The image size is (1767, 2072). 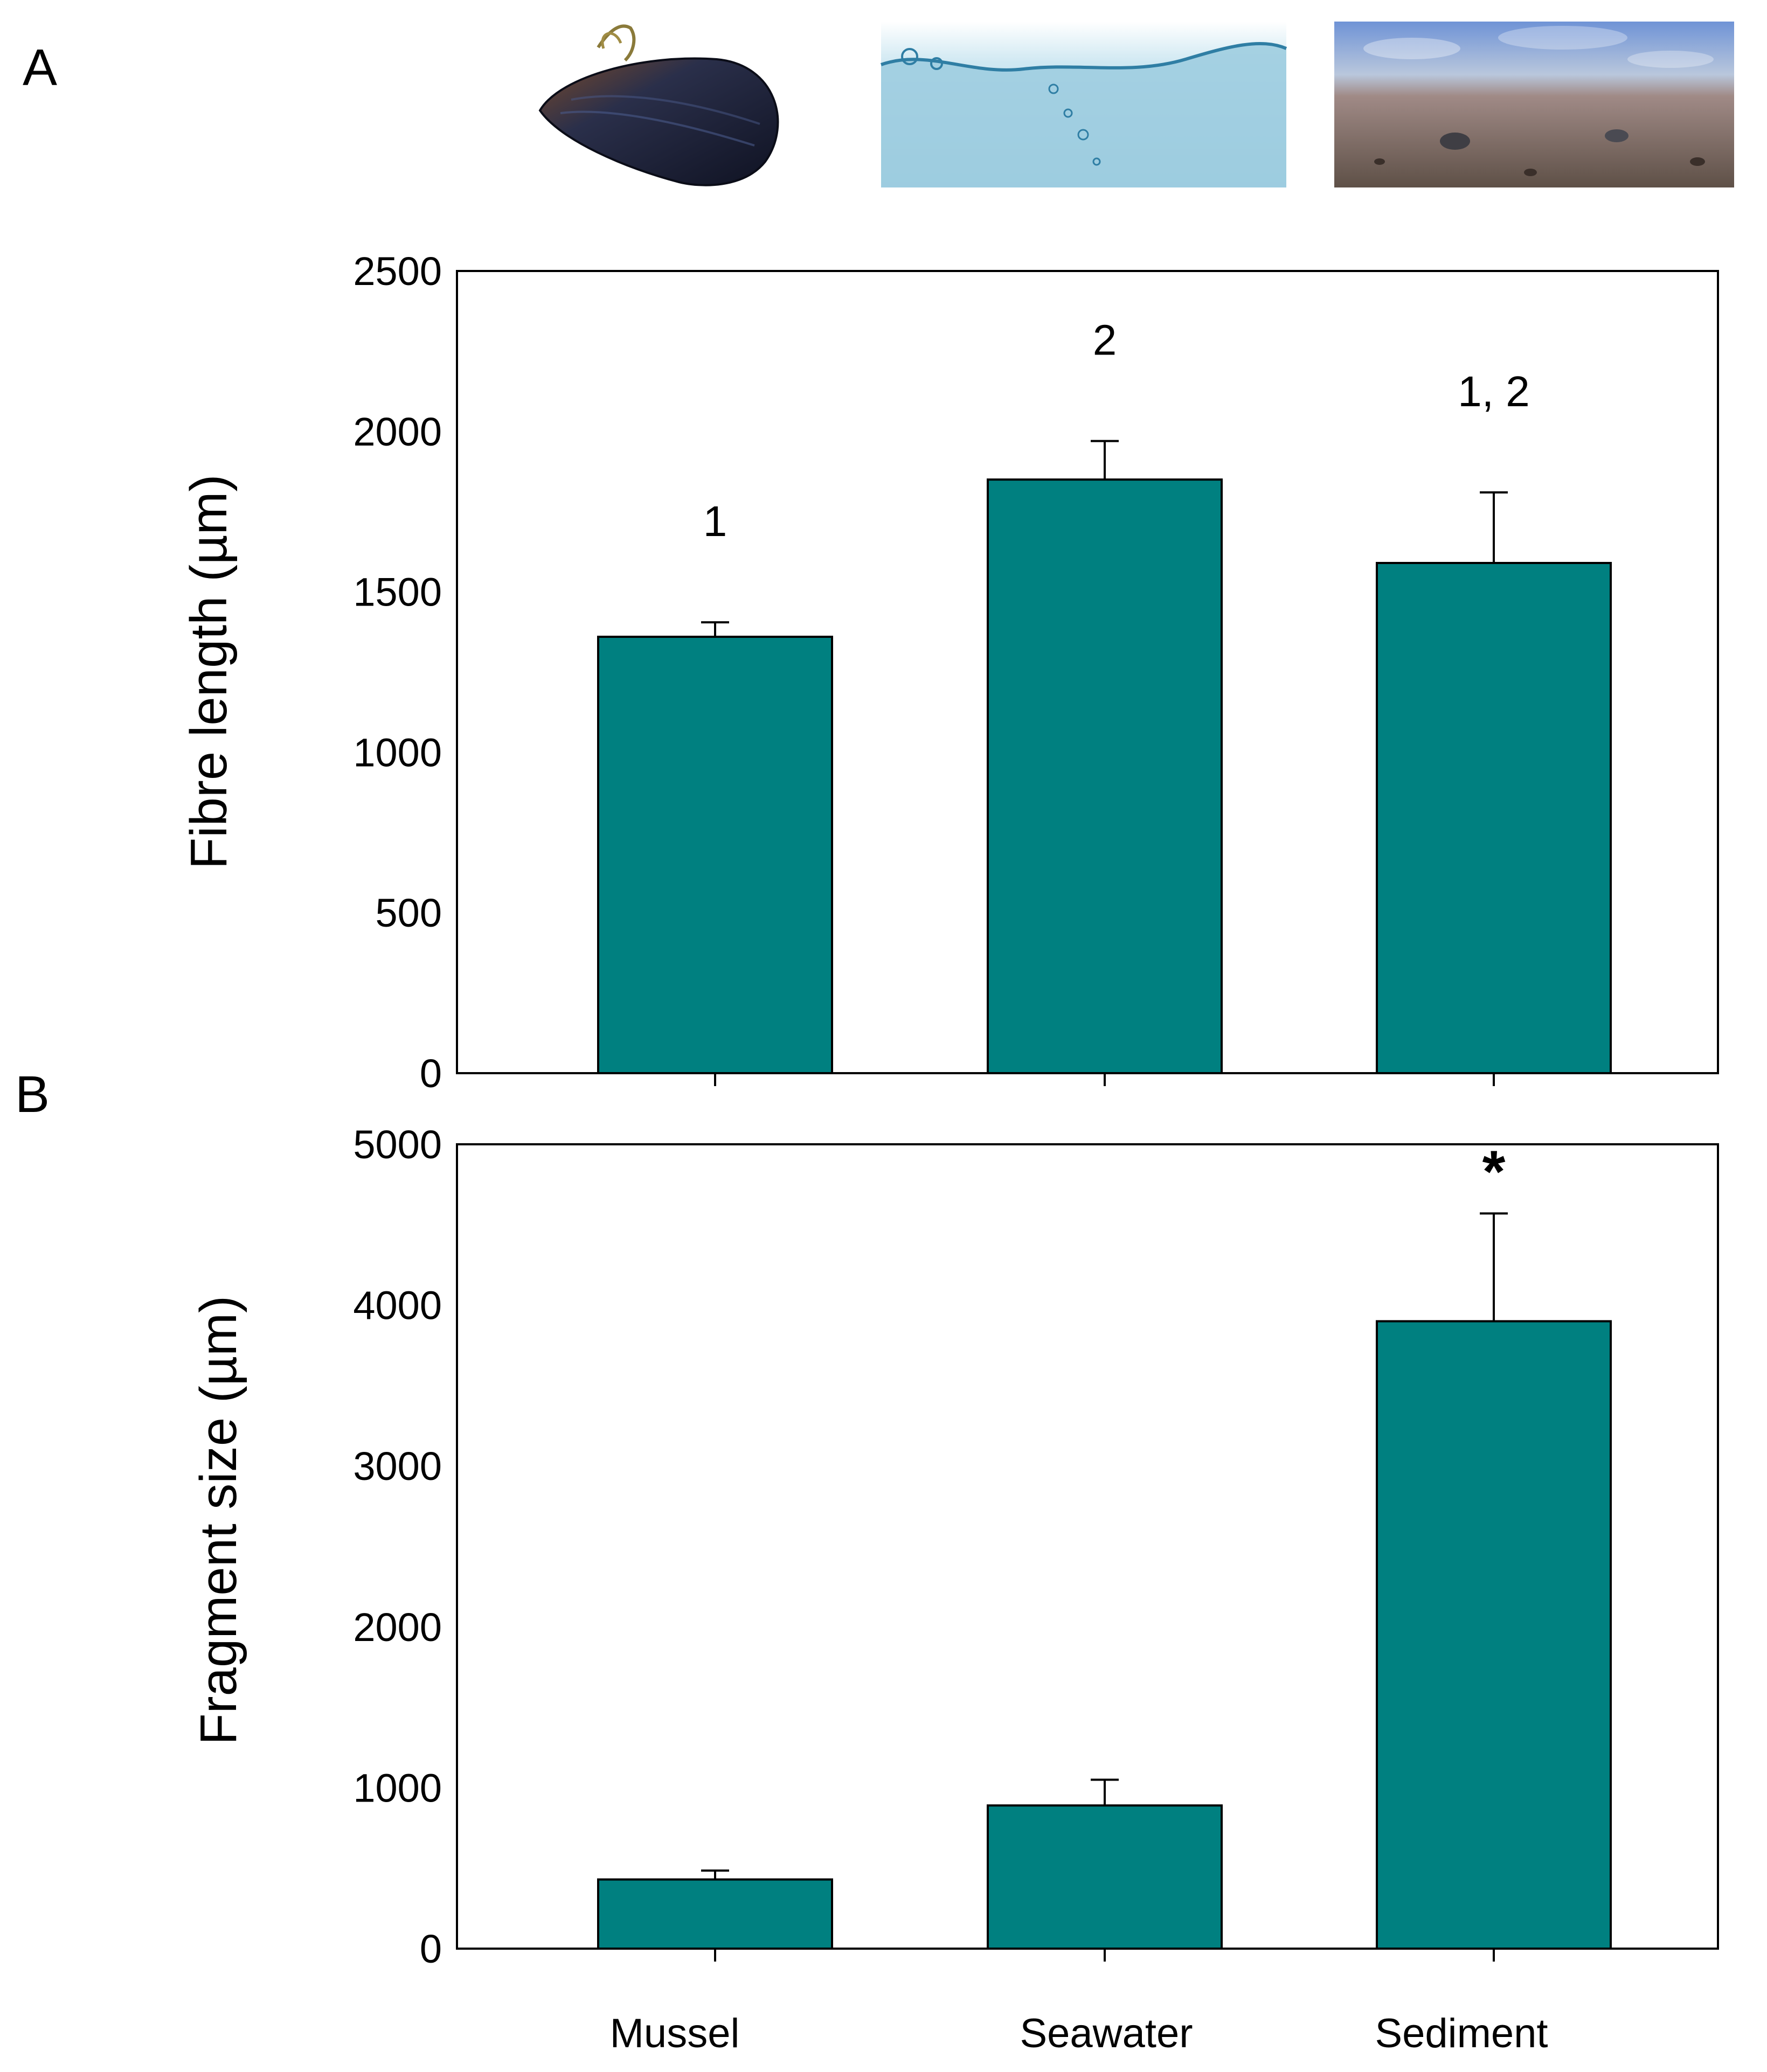 What do you see at coordinates (397, 592) in the screenshot?
I see `y-tick-label: 1500` at bounding box center [397, 592].